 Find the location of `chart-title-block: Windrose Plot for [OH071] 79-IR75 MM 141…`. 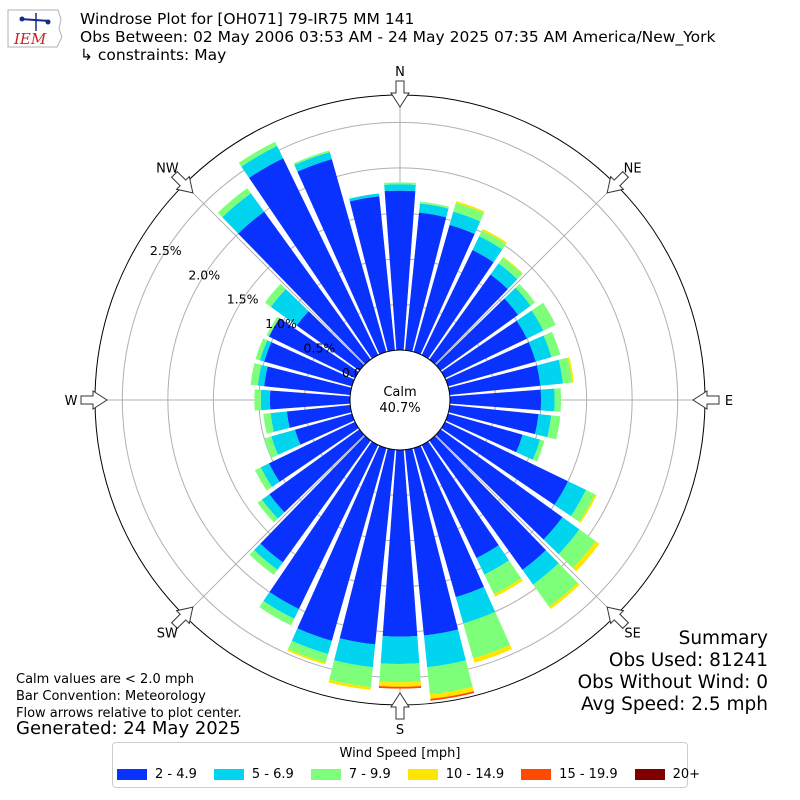

chart-title-block: Windrose Plot for [OH071] 79-IR75 MM 141… is located at coordinates (397, 37).